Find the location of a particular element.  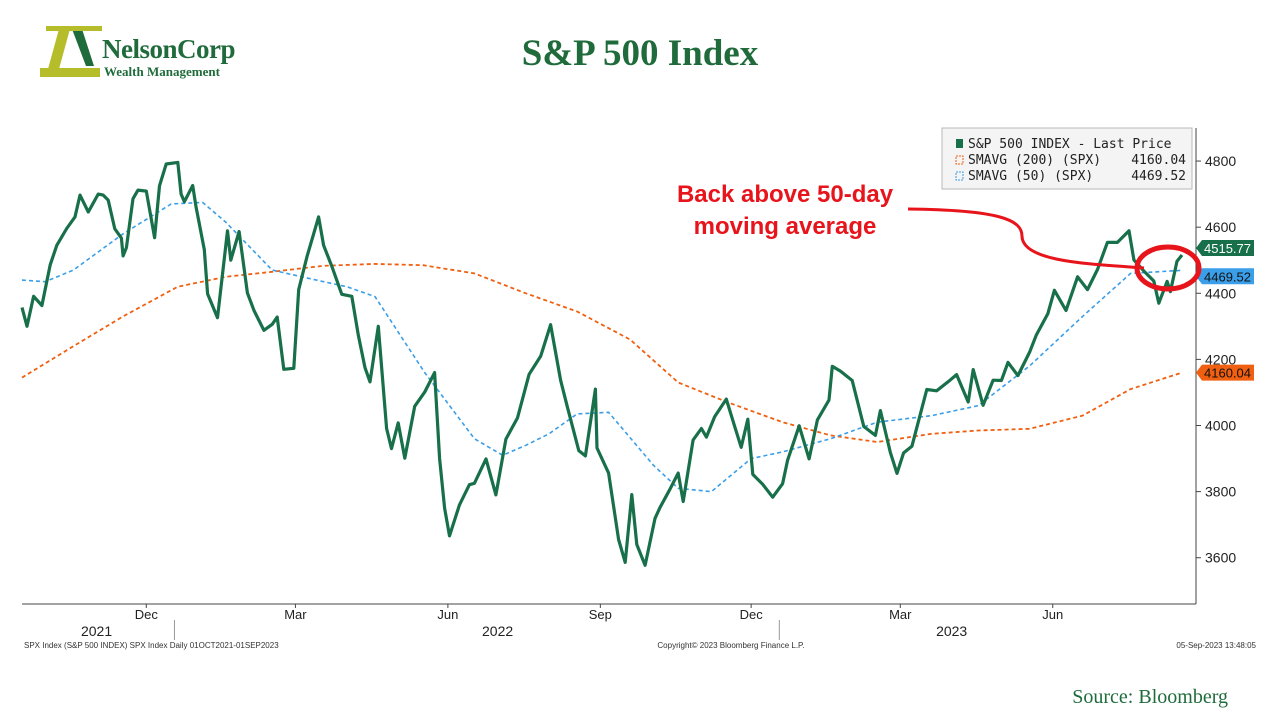

y-tick-label: 4200 is located at coordinates (1220, 359).